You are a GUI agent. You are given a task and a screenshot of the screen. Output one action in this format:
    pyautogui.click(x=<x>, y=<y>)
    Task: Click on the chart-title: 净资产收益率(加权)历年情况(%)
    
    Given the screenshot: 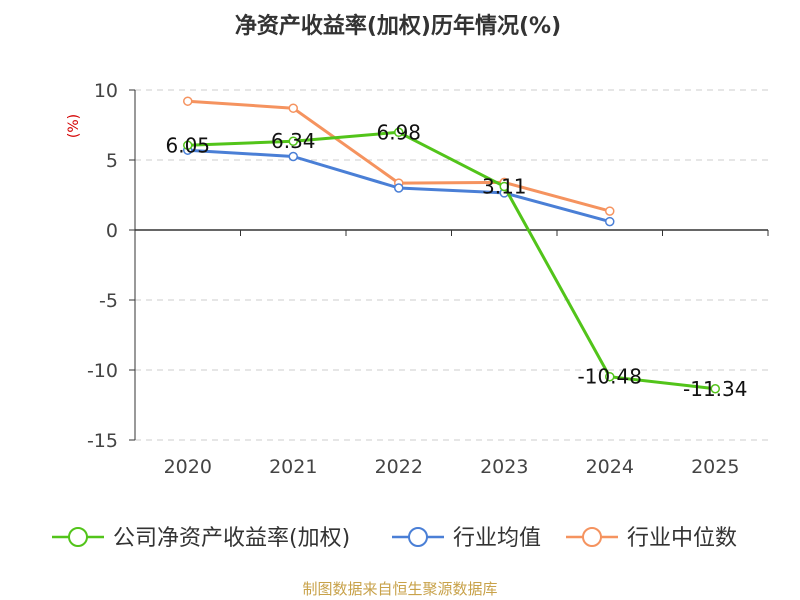 What is the action you would take?
    pyautogui.click(x=398, y=26)
    